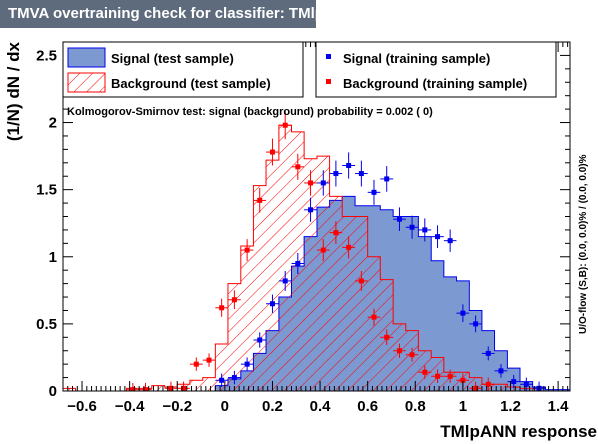 The height and width of the screenshot is (444, 598). I want to click on legend-label-background-train: Background (training sample), so click(435, 83).